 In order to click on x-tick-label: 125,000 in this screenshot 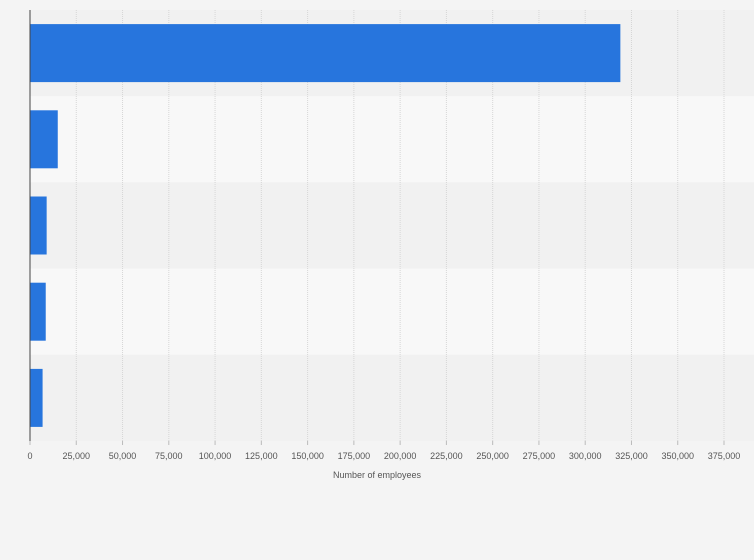, I will do `click(261, 456)`.